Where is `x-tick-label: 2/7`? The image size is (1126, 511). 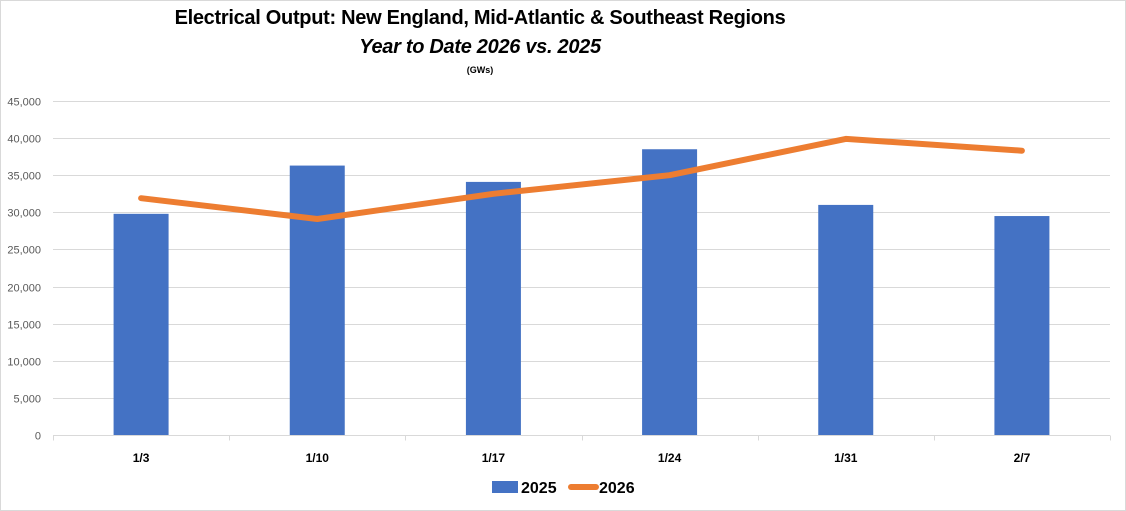
x-tick-label: 2/7 is located at coordinates (1022, 458).